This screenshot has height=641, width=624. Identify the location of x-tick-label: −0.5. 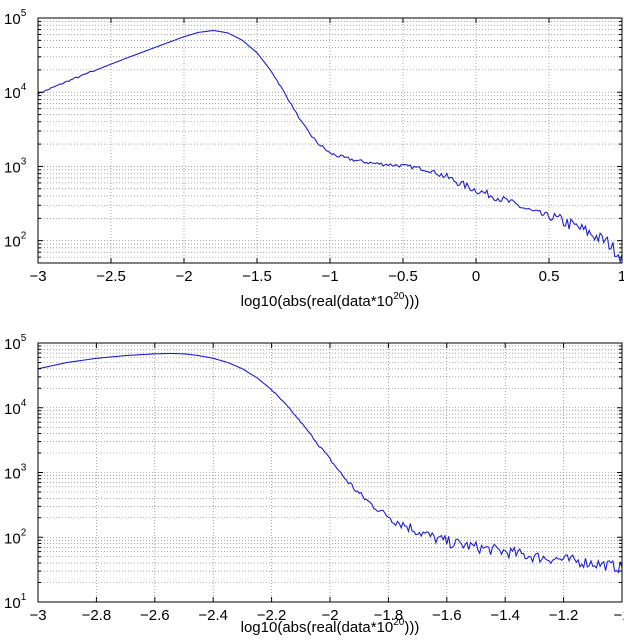
(403, 276).